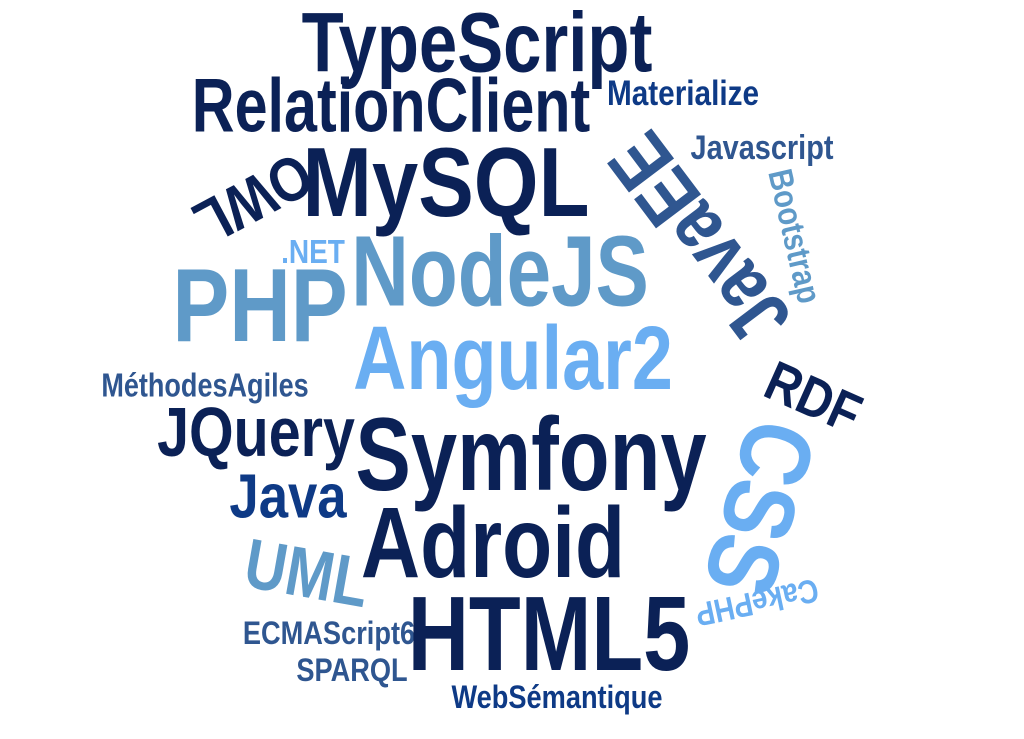 This screenshot has width=1024, height=739. What do you see at coordinates (493, 543) in the screenshot?
I see `word-adroid: Adroid` at bounding box center [493, 543].